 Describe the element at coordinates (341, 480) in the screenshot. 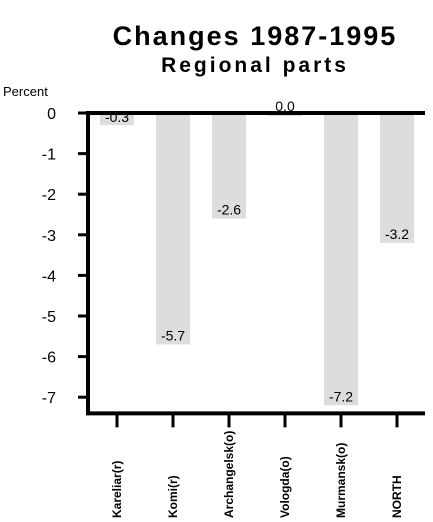

I see `x-tick-label-4: Murmansk(o)` at that location.